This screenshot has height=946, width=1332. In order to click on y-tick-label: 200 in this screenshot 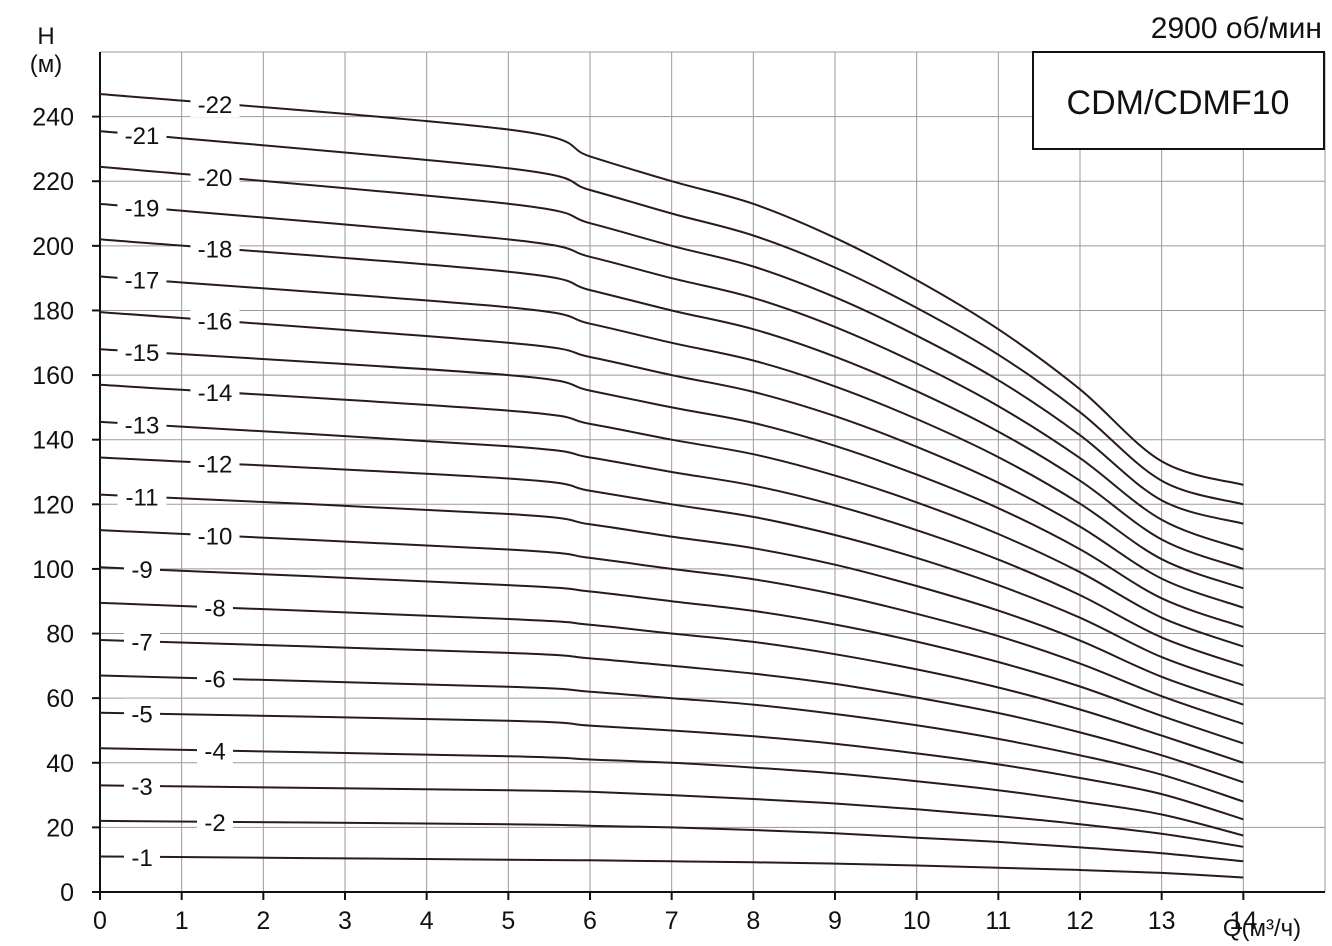, I will do `click(53, 247)`.